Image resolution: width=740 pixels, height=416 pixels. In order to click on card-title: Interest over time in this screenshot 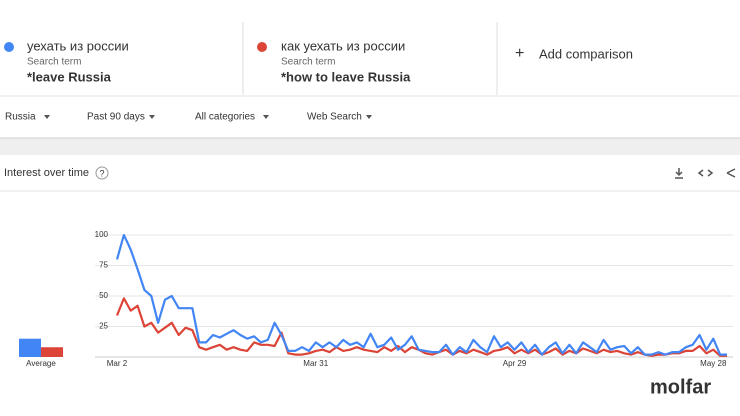, I will do `click(46, 173)`.